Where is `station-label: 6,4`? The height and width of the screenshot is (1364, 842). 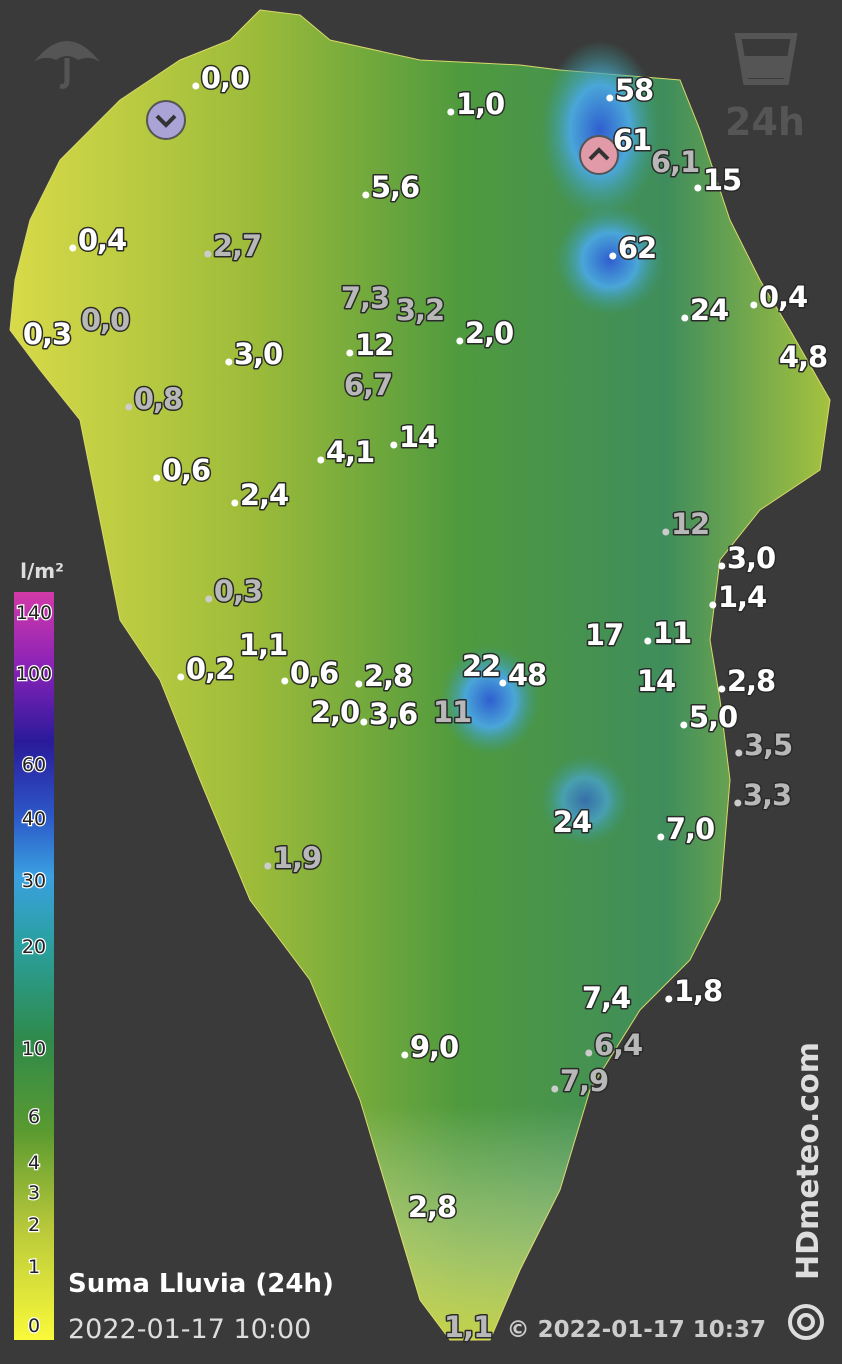 station-label: 6,4 is located at coordinates (618, 1045).